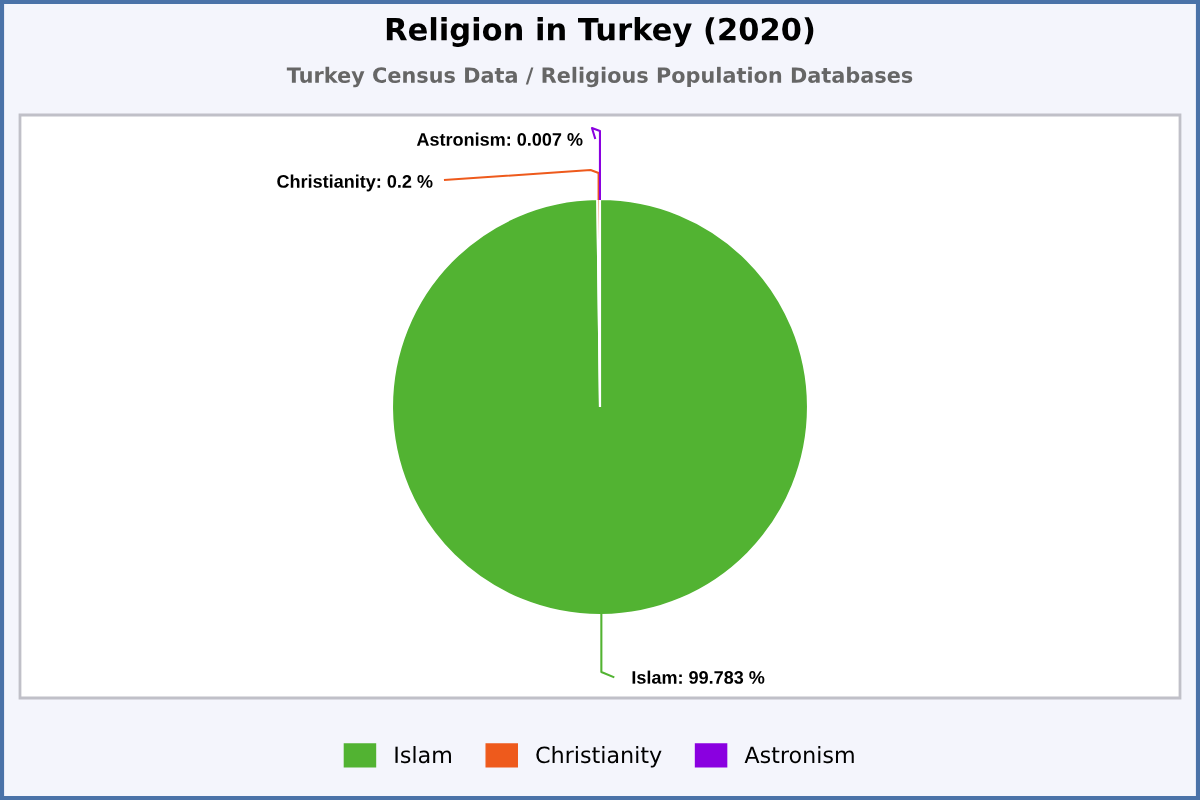  What do you see at coordinates (600, 32) in the screenshot?
I see `chart-title: Religion in Turkey (2020)` at bounding box center [600, 32].